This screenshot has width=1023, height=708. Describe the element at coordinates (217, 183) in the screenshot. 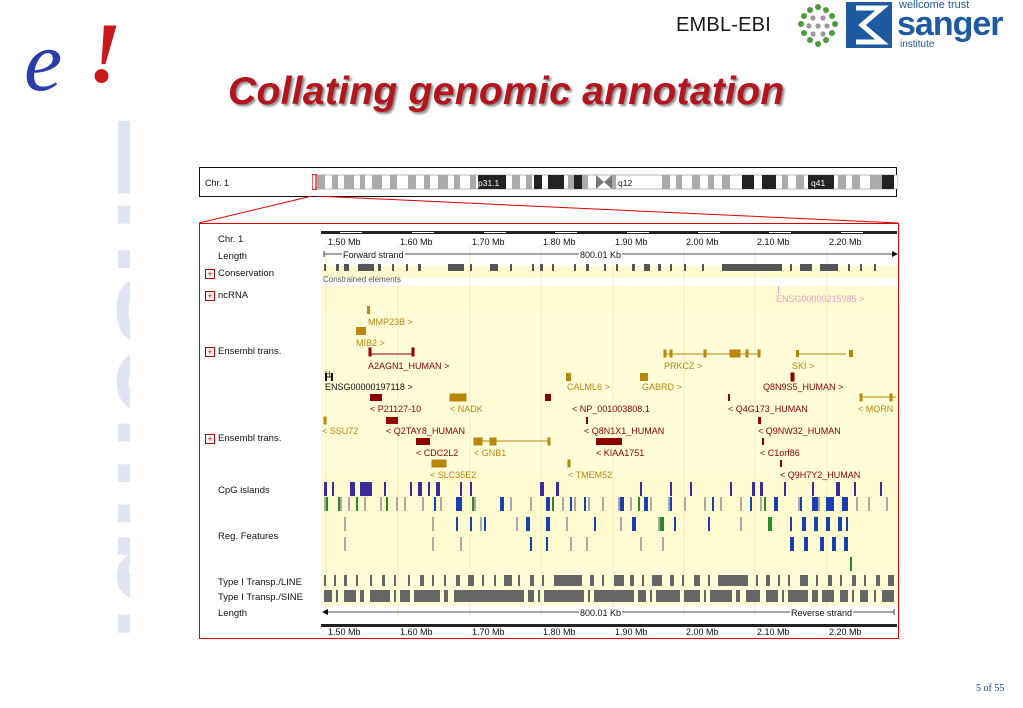

I see `chromosome-label: Chr. 1` at that location.